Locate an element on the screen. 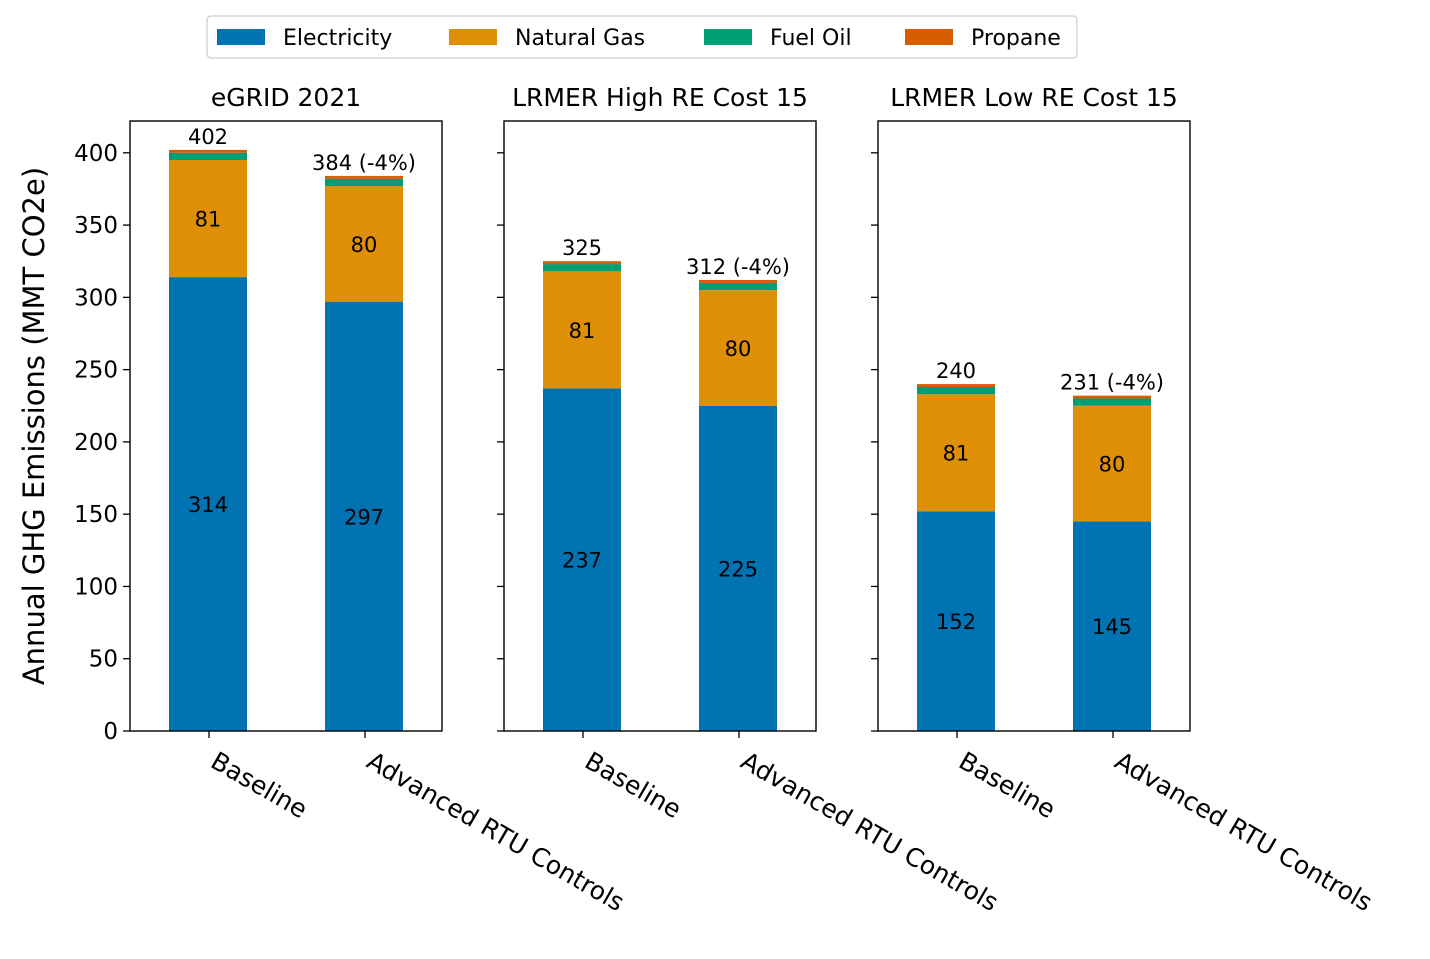  total-label-advanced-rtu-controls: 312 (-4%) is located at coordinates (738, 267).